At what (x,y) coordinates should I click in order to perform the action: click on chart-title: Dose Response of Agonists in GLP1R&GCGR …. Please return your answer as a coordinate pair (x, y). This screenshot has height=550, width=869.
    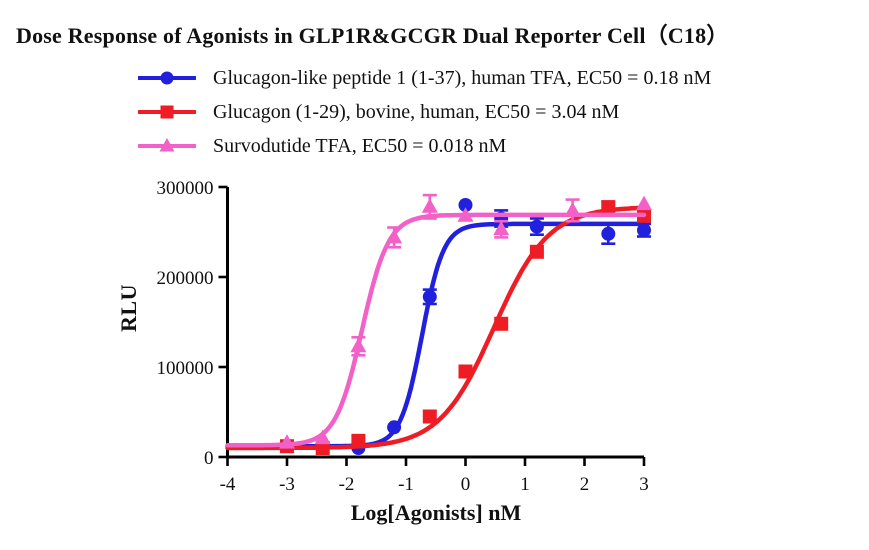
    Looking at the image, I should click on (372, 35).